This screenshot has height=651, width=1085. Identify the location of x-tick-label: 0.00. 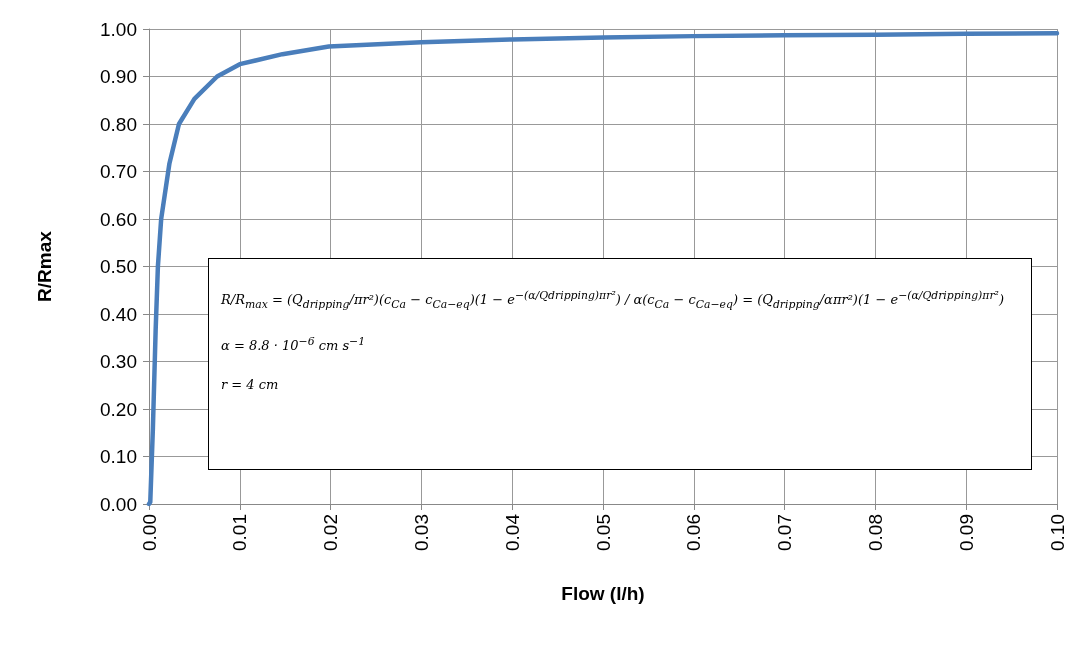
(149, 532).